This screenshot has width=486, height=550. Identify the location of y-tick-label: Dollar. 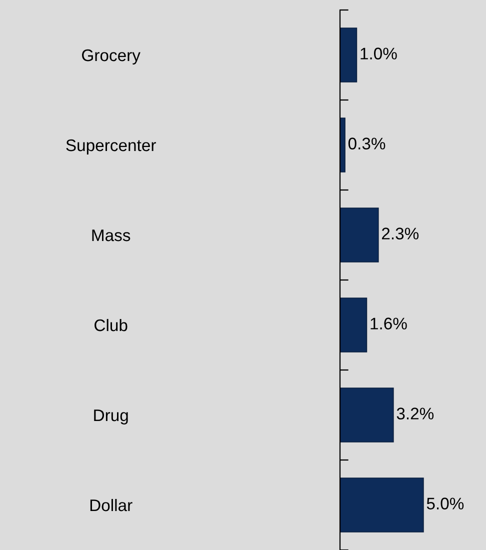
(111, 505).